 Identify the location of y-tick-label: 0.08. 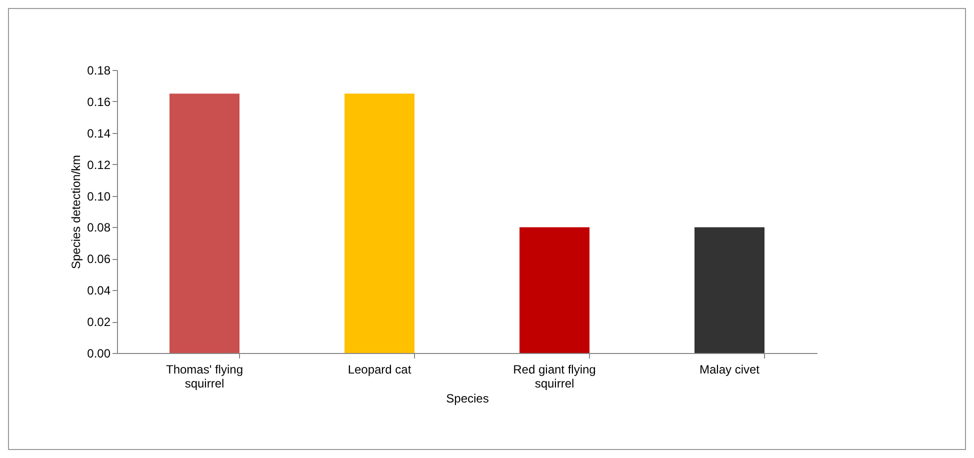
(99, 227).